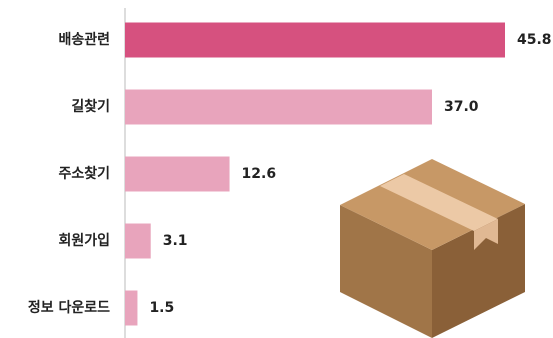 This screenshot has width=553, height=338. What do you see at coordinates (84, 173) in the screenshot?
I see `y-tick-label: 주소찾기` at bounding box center [84, 173].